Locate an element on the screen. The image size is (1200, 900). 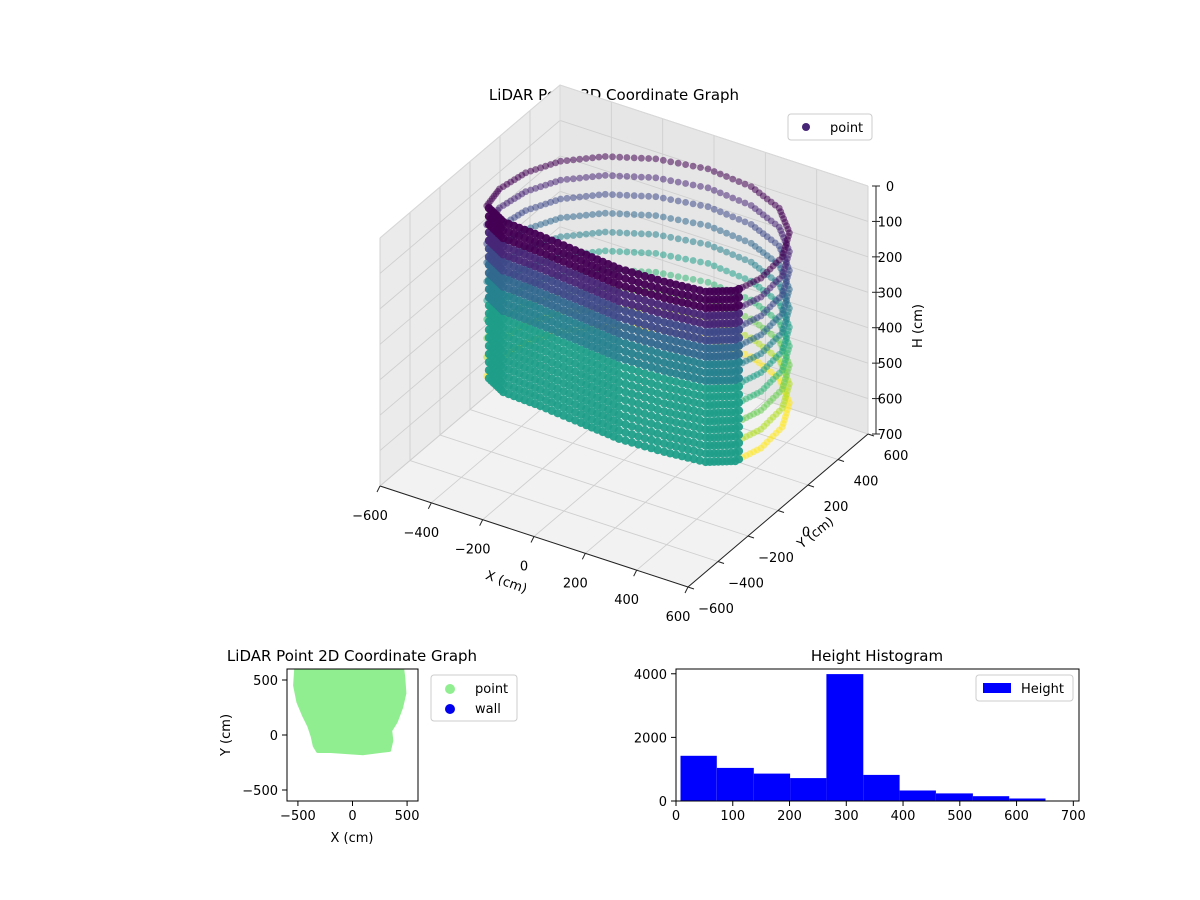
tick-label-x: 600 is located at coordinates (1016, 816).